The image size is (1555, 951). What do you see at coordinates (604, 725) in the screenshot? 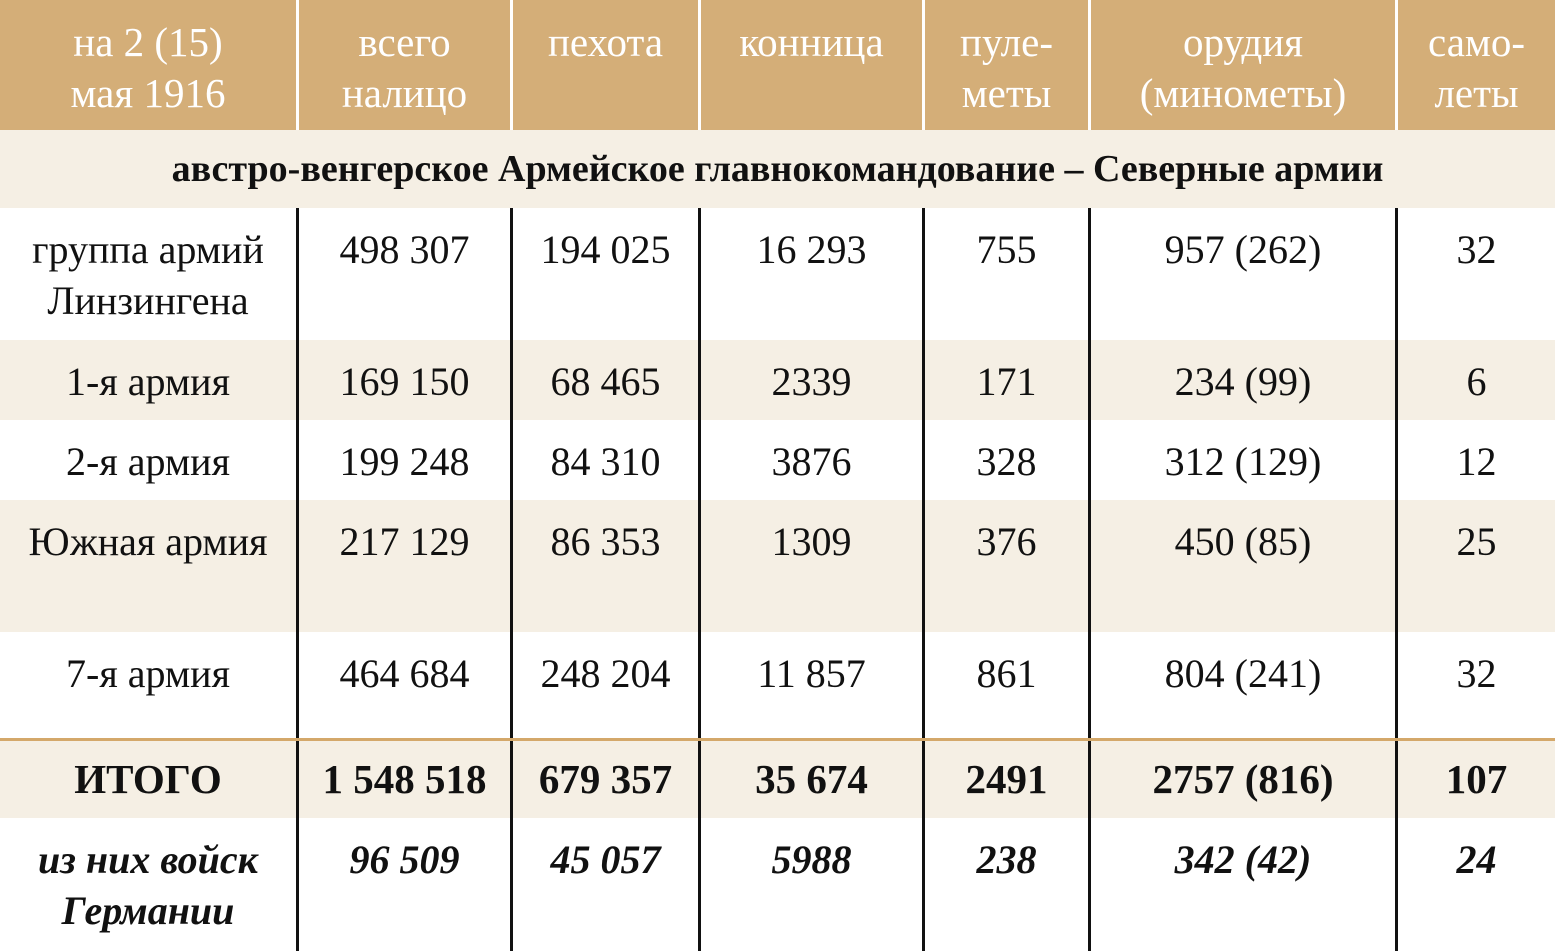
I see `cell-infantry` at bounding box center [604, 725].